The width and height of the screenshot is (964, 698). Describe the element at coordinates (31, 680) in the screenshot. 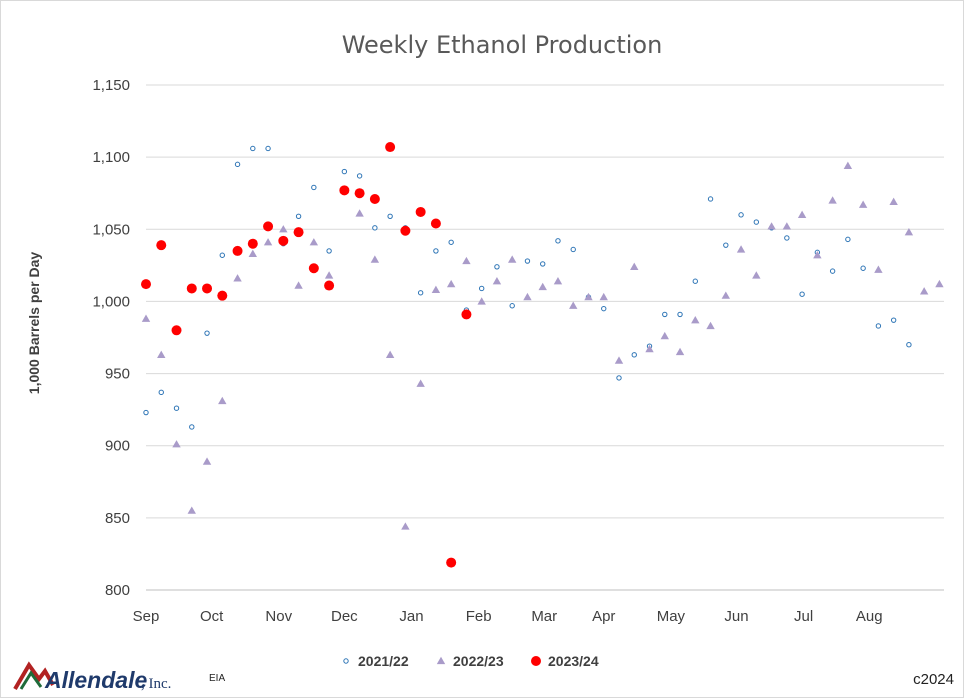

I see `logo-leaf-icon` at that location.